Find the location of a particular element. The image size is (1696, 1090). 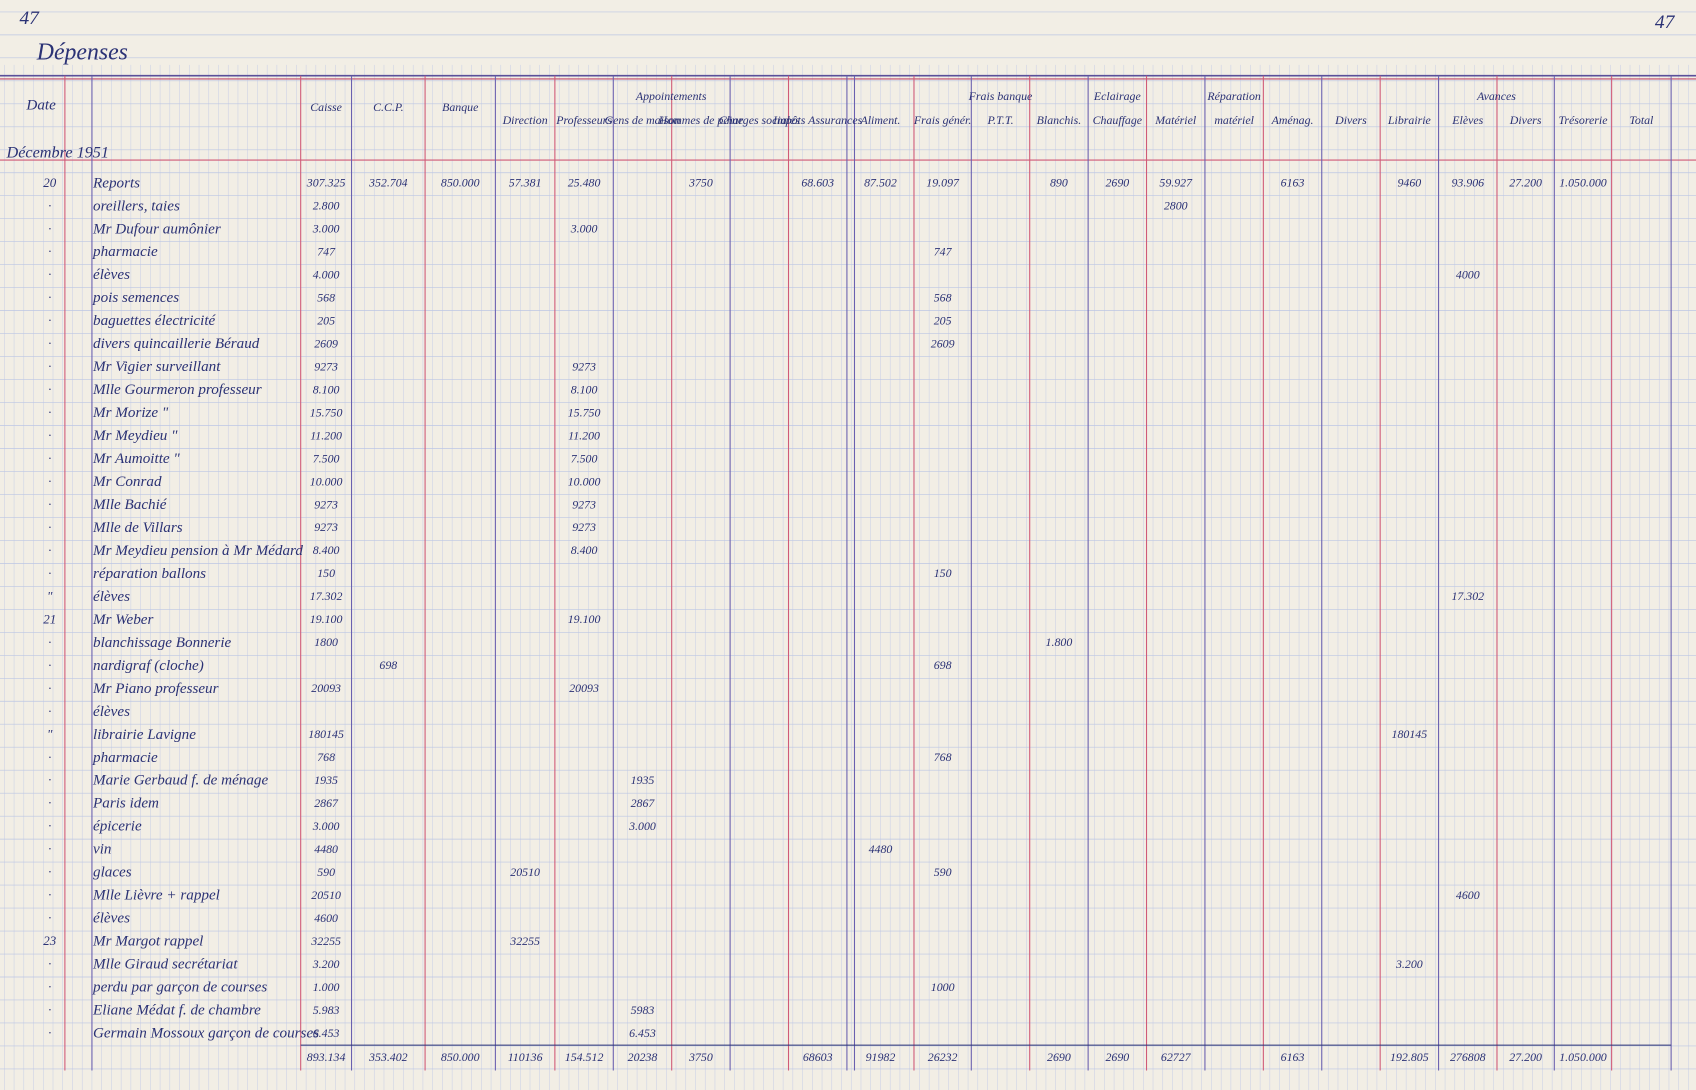

row-description: Mlle Lièvre + rappel is located at coordinates (156, 896).